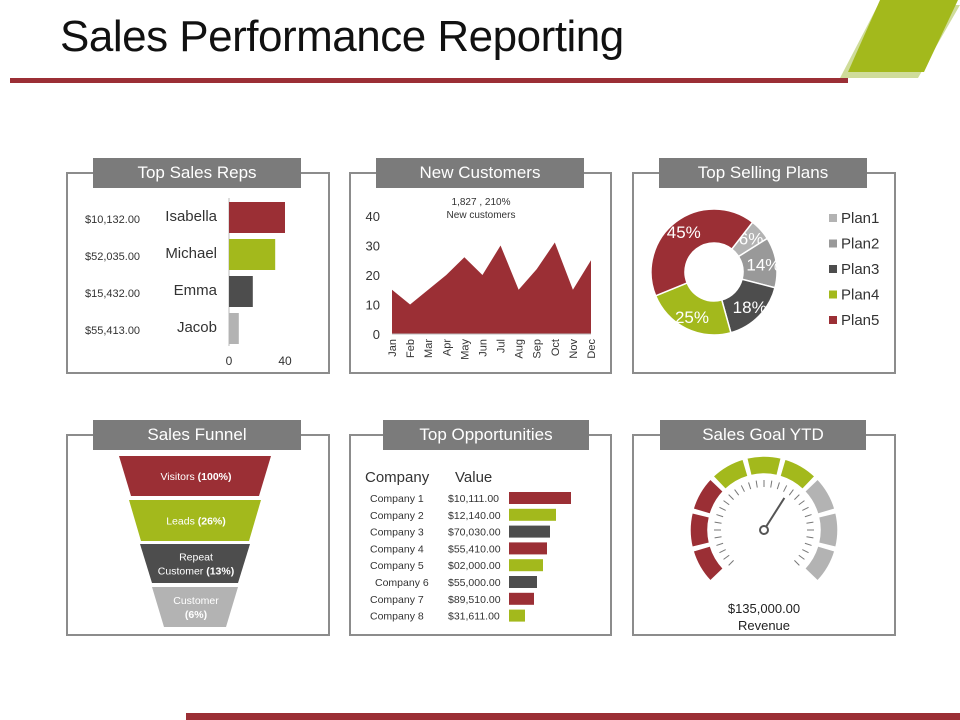 The height and width of the screenshot is (720, 960). Describe the element at coordinates (197, 173) in the screenshot. I see `top-sales-reps-tab: Top Sales Reps` at that location.